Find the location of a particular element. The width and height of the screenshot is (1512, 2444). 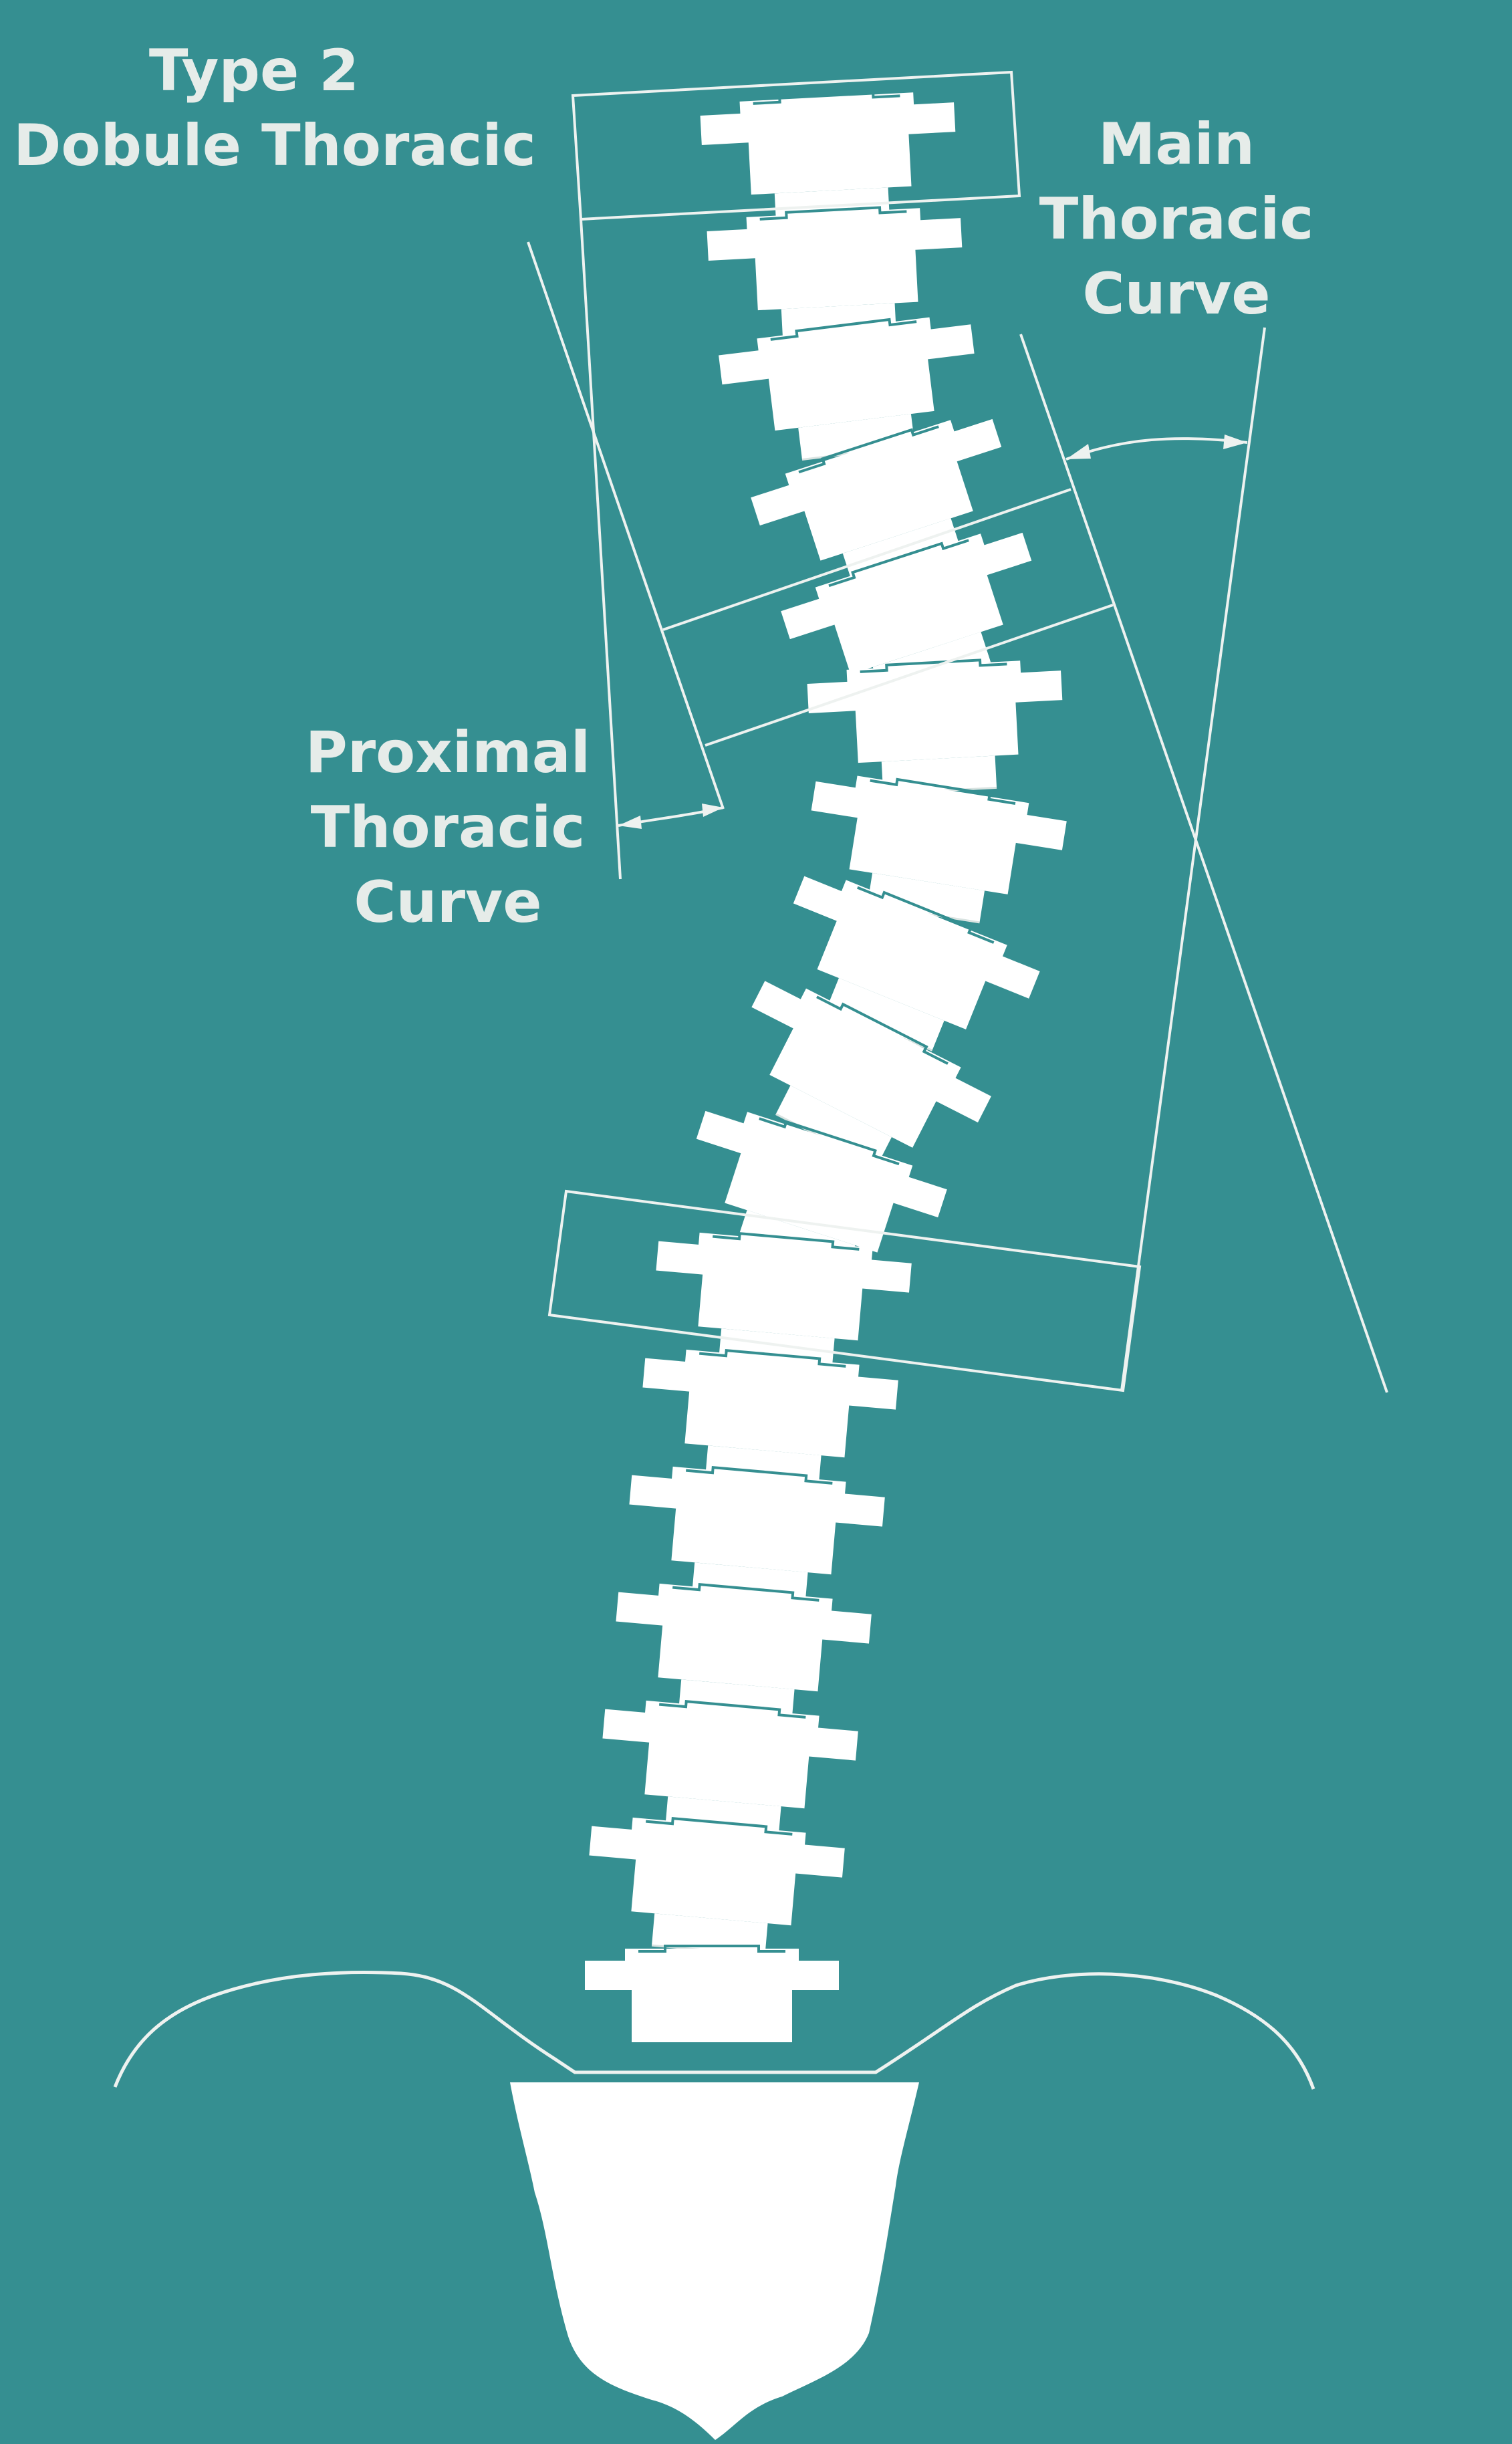

title-line-1: Type 2 is located at coordinates (254, 70).